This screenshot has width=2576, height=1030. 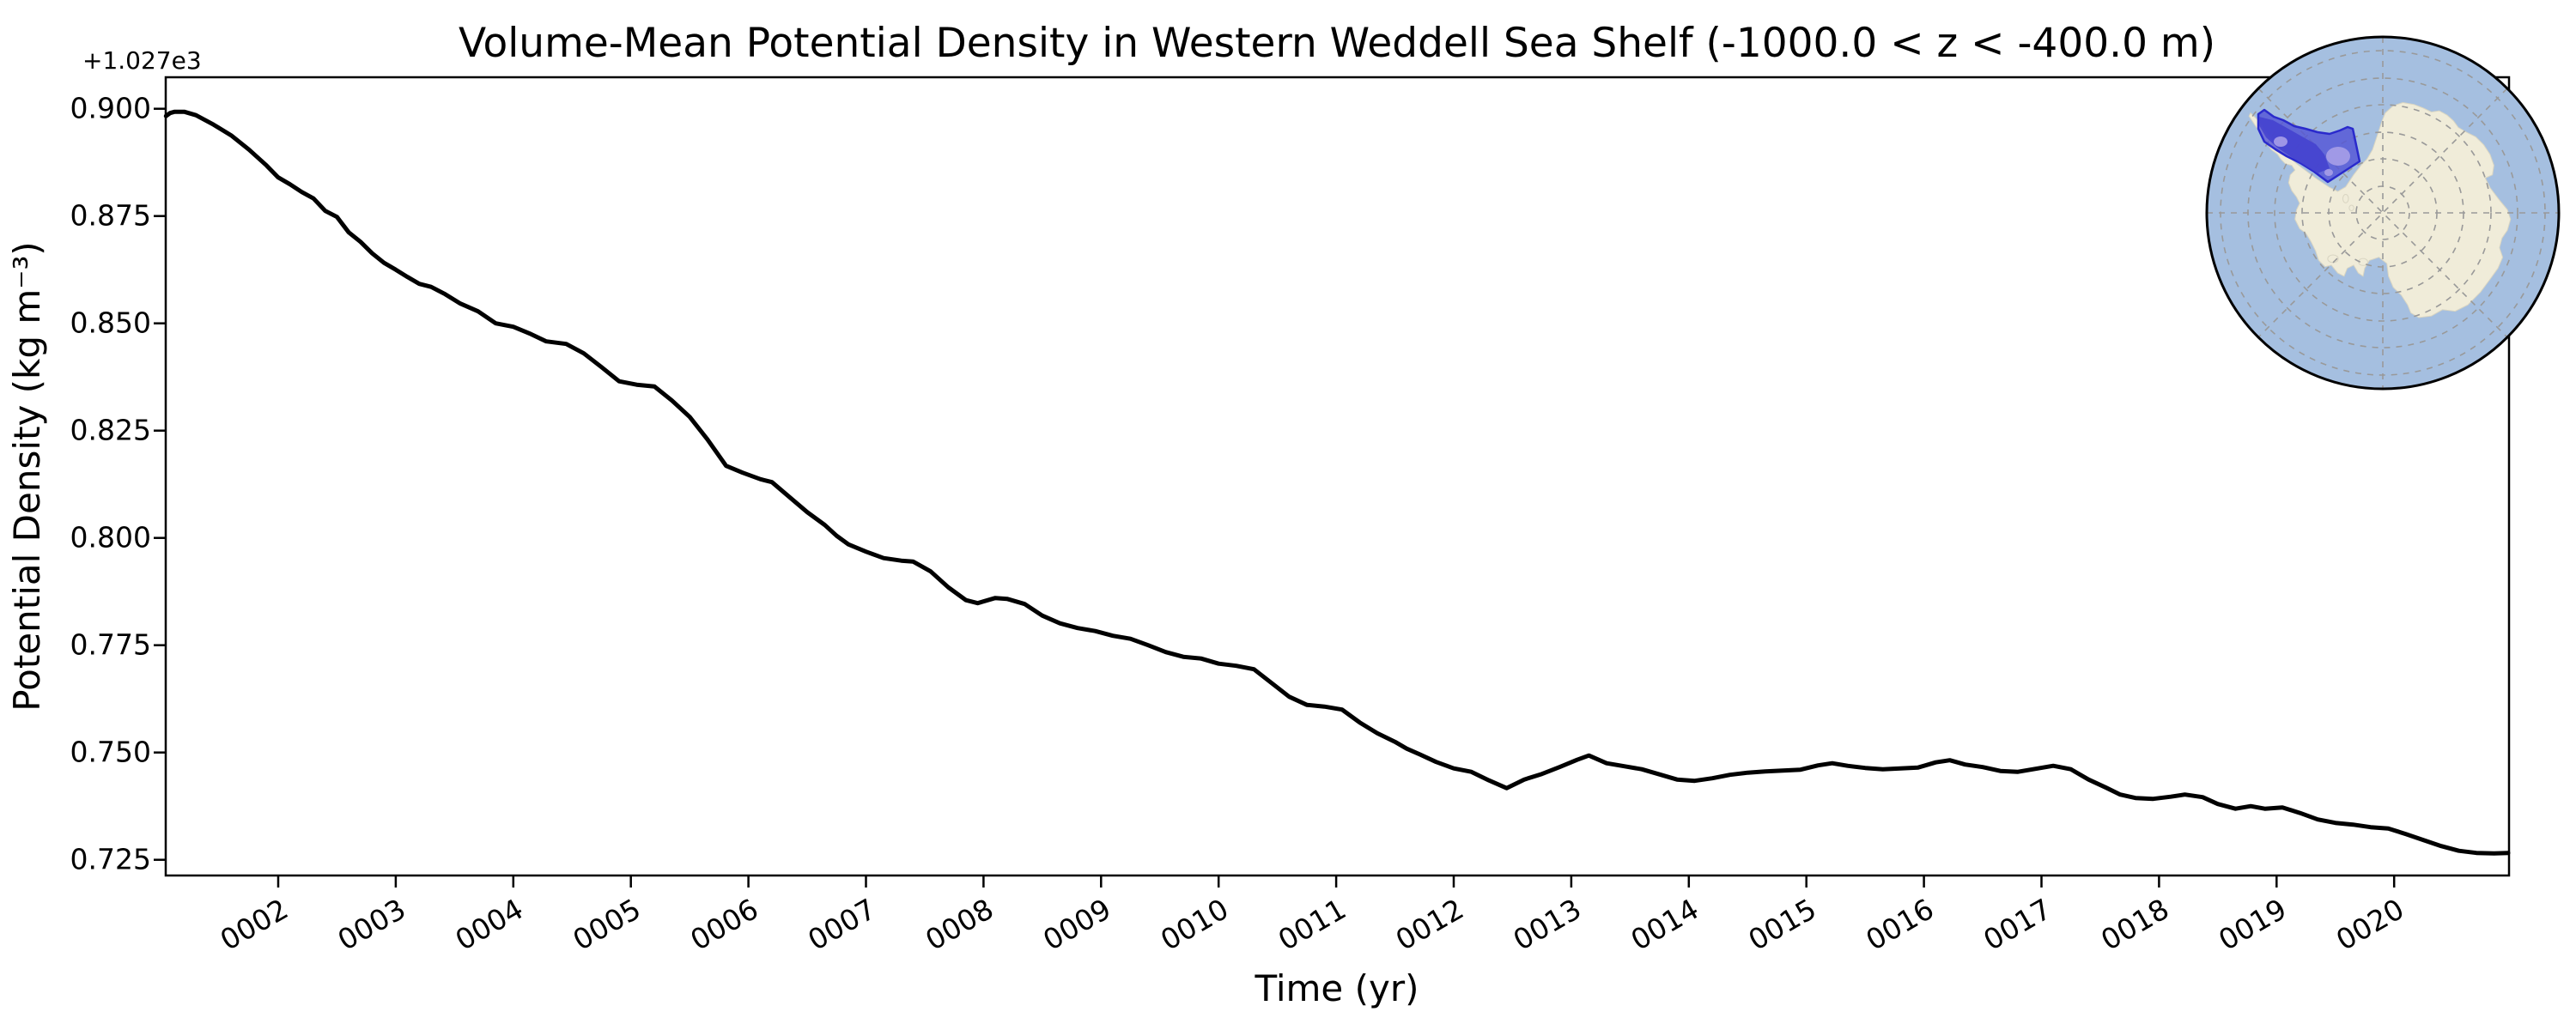 I want to click on y-tick-label: 0.750, so click(x=111, y=752).